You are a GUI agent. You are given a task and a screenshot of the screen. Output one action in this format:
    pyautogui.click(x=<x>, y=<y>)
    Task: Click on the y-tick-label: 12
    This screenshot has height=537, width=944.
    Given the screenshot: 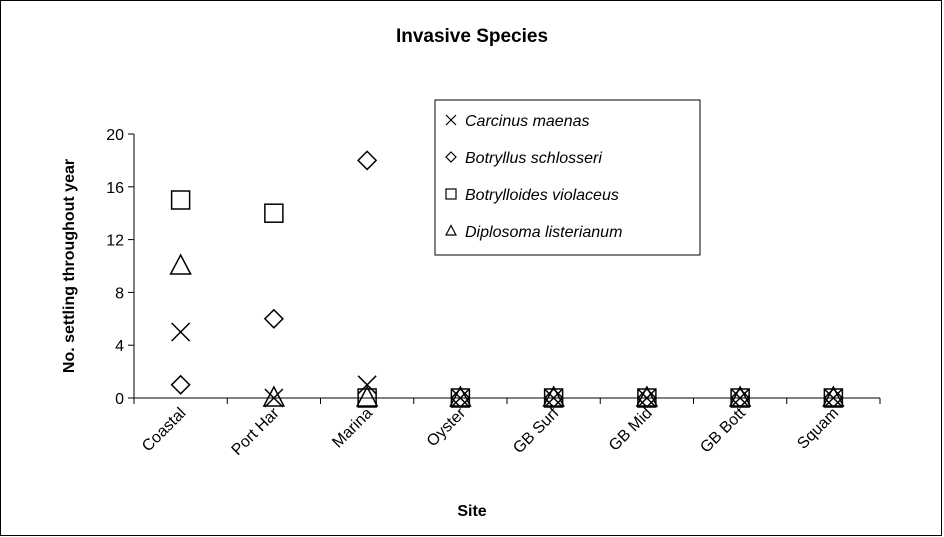 What is the action you would take?
    pyautogui.click(x=115, y=241)
    